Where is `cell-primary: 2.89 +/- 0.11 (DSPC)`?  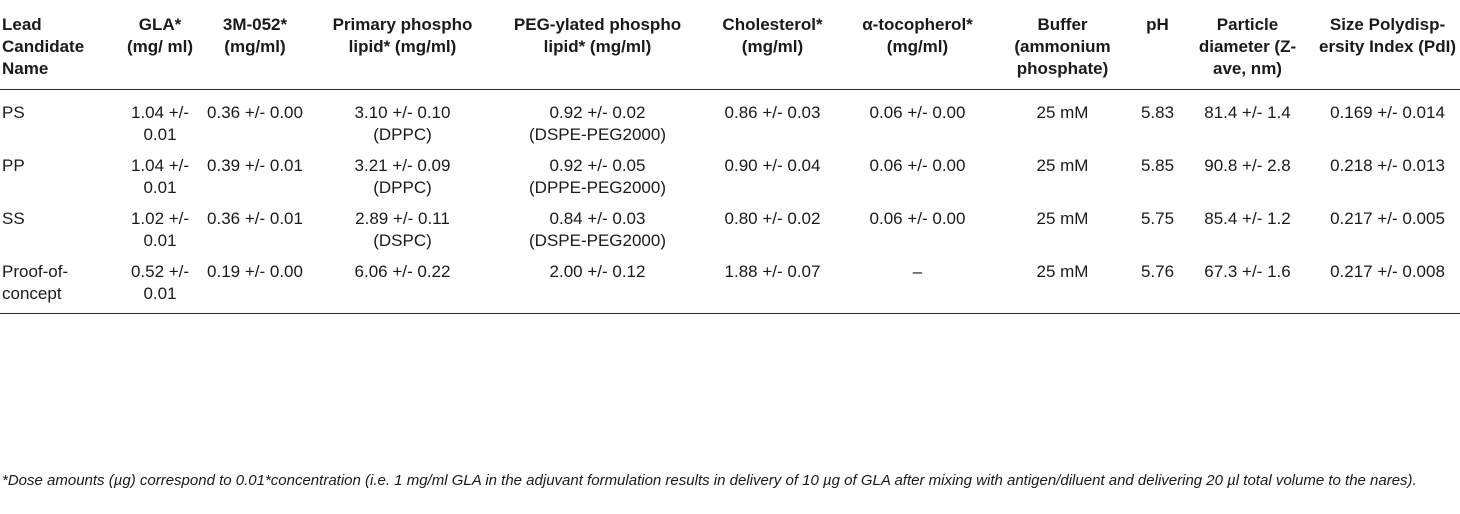
cell-primary: 2.89 +/- 0.11 (DSPC) is located at coordinates (402, 229).